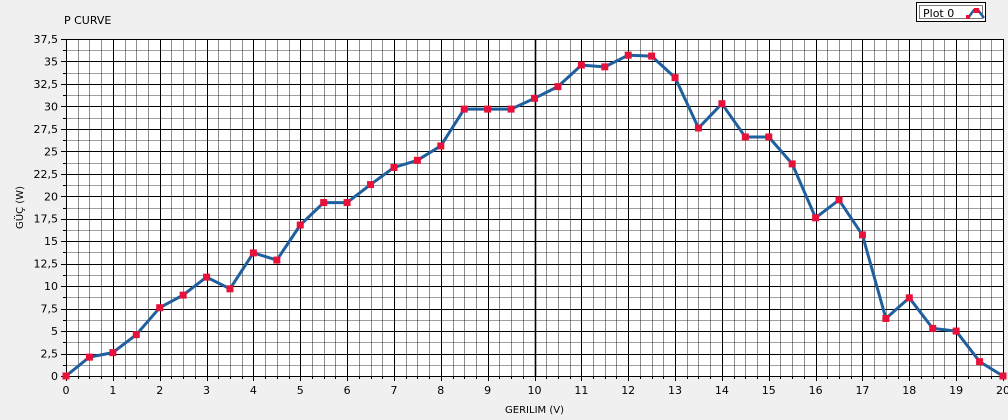 The image size is (1008, 420). What do you see at coordinates (975, 13) in the screenshot?
I see `legend-line-icon` at bounding box center [975, 13].